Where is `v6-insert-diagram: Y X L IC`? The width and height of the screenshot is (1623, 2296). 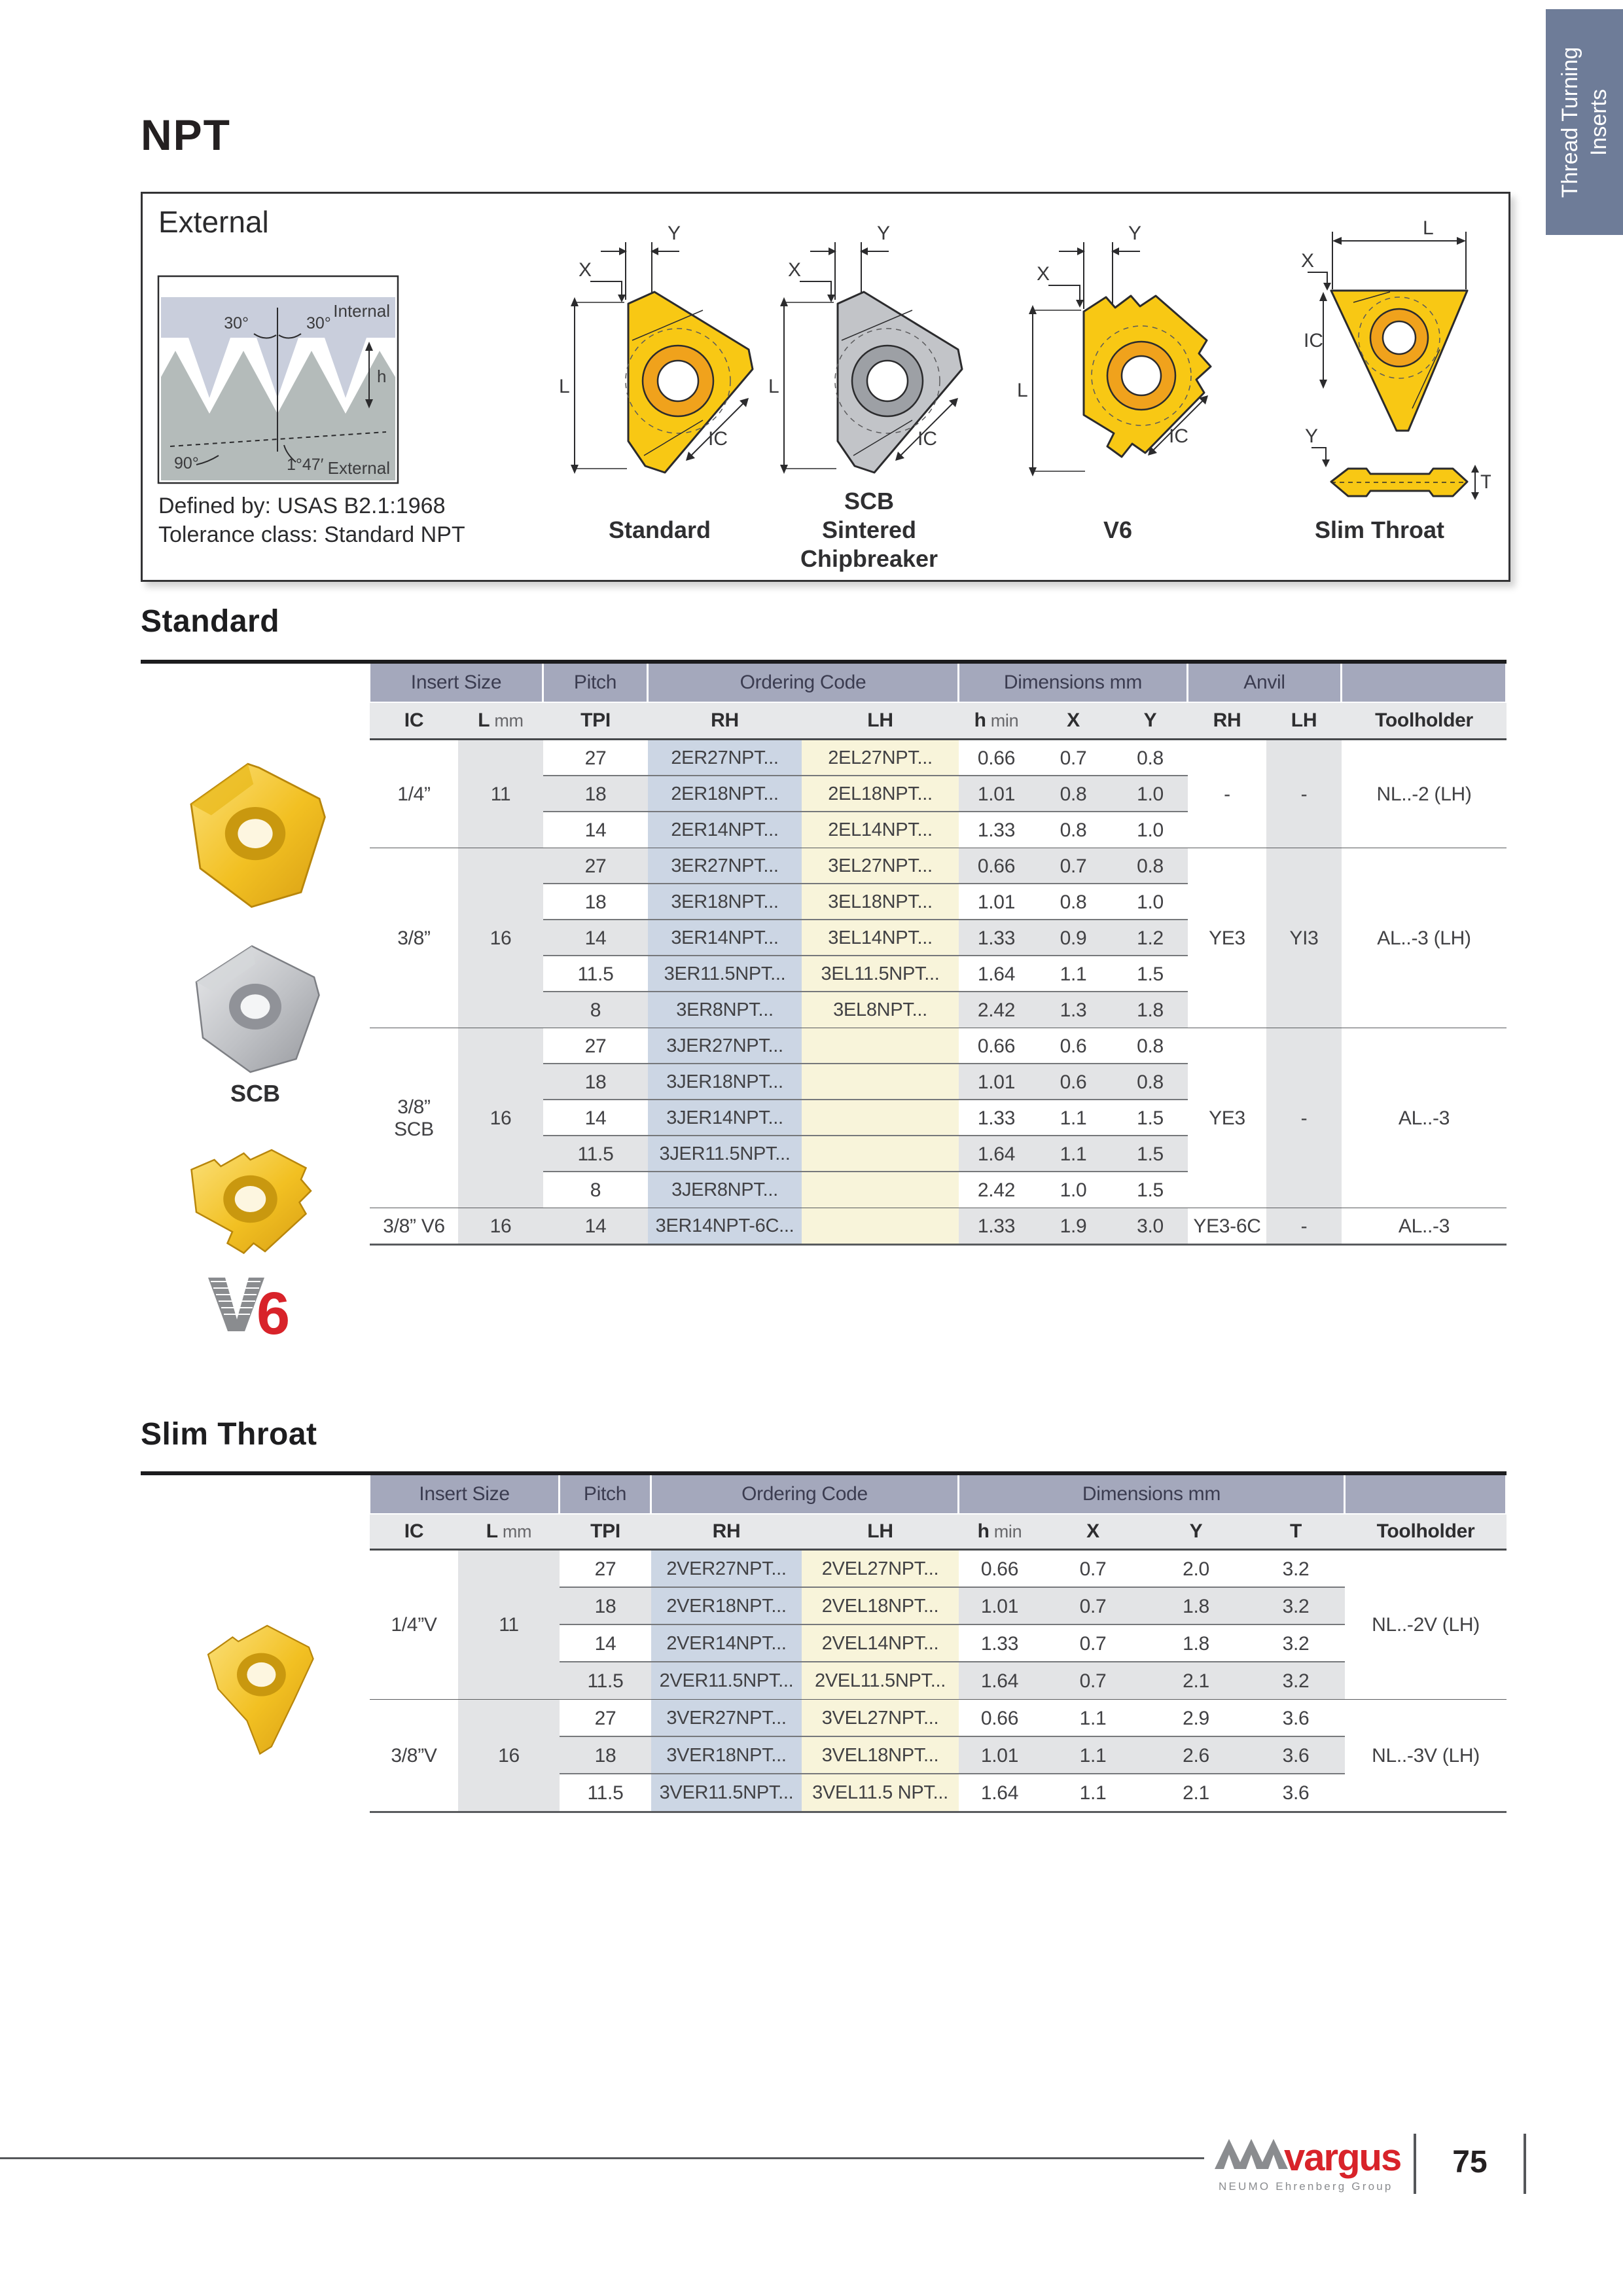
v6-insert-diagram: Y X L IC is located at coordinates (1114, 349).